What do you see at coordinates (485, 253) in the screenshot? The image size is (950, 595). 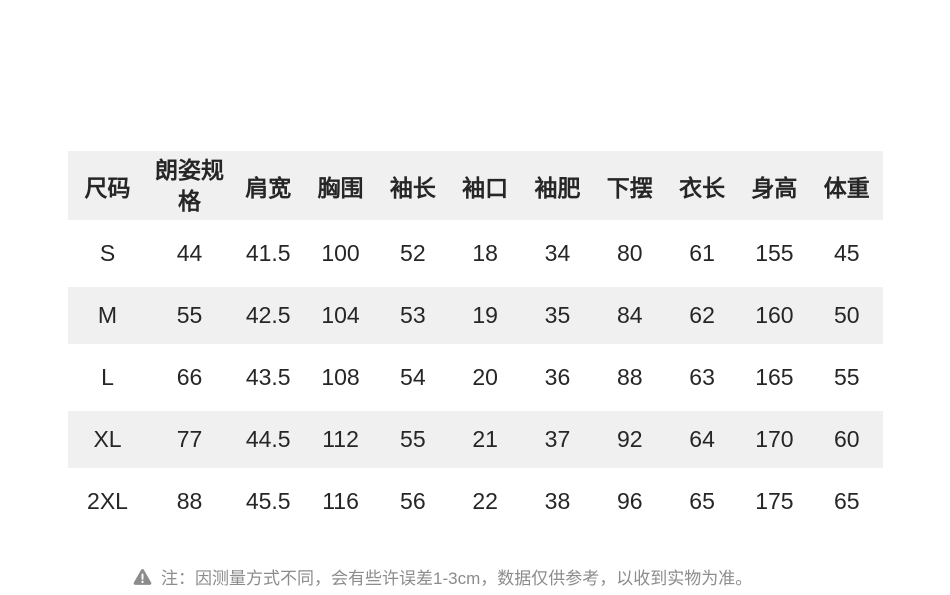 I see `table-cell: 18` at bounding box center [485, 253].